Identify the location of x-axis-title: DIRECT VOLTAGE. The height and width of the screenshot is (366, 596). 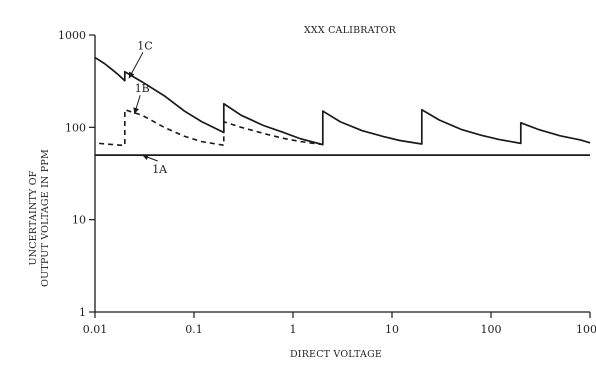
(336, 354).